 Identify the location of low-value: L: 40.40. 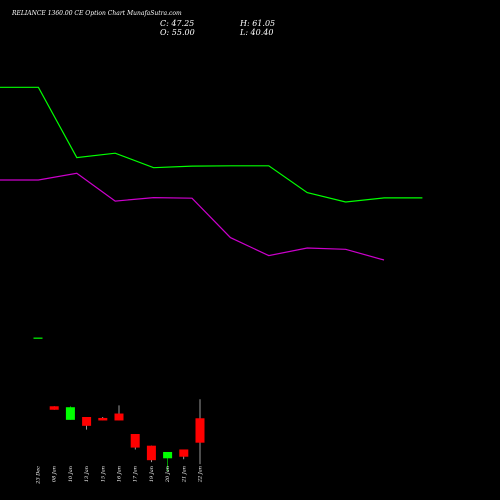
(257, 32).